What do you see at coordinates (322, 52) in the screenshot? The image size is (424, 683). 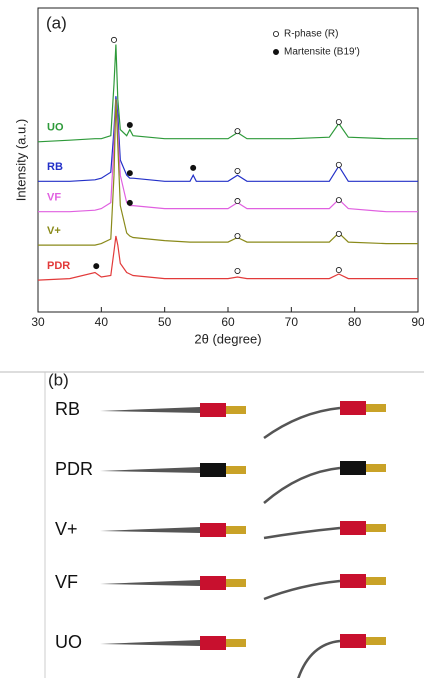 I see `legend-label: Martensite (B19')` at bounding box center [322, 52].